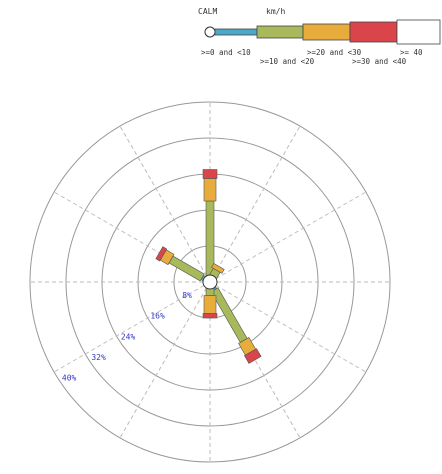 The image size is (442, 474). I want to click on tick-label-8: 8%, so click(187, 295).